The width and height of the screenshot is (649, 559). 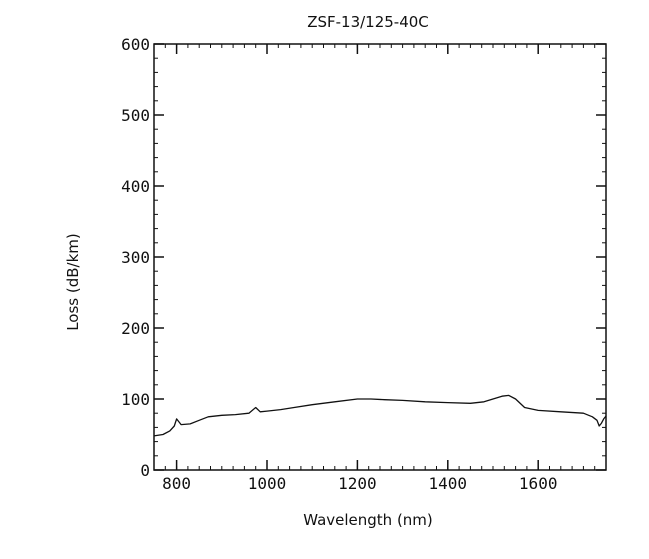 I want to click on x-tick-label: 1400, so click(x=448, y=483).